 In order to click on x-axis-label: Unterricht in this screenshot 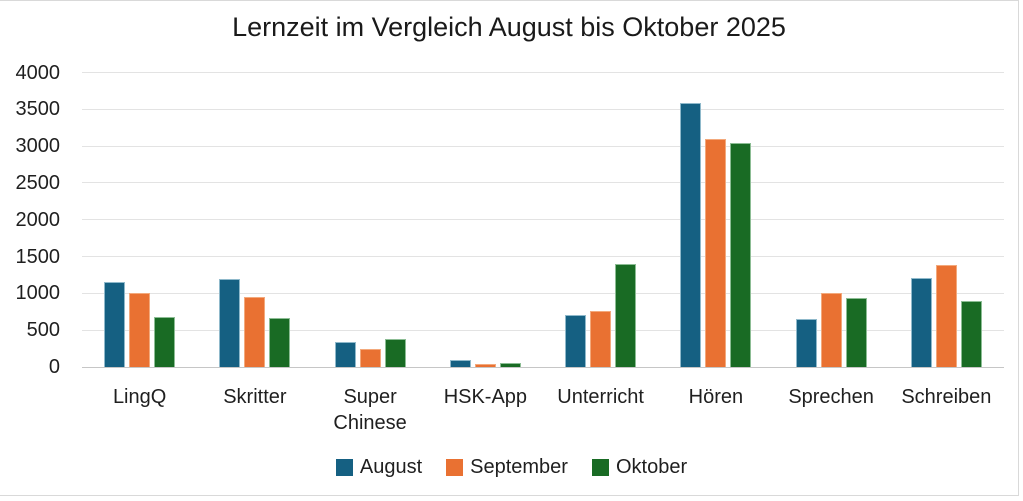, I will do `click(600, 397)`.